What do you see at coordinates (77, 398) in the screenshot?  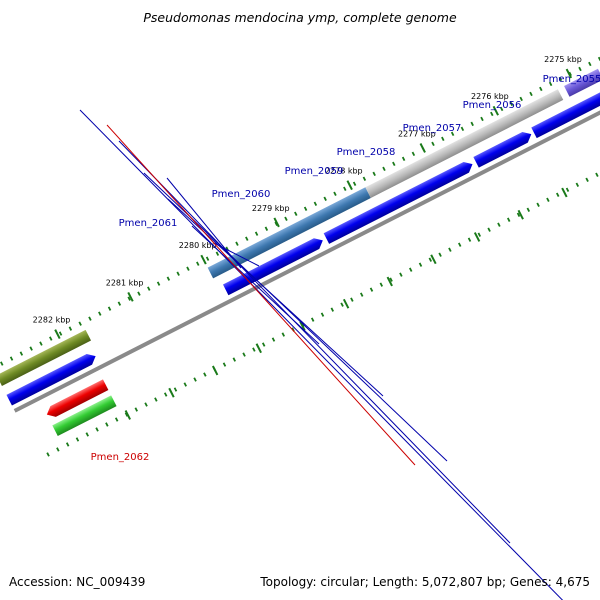 I see `reverse-cds-arrow` at bounding box center [77, 398].